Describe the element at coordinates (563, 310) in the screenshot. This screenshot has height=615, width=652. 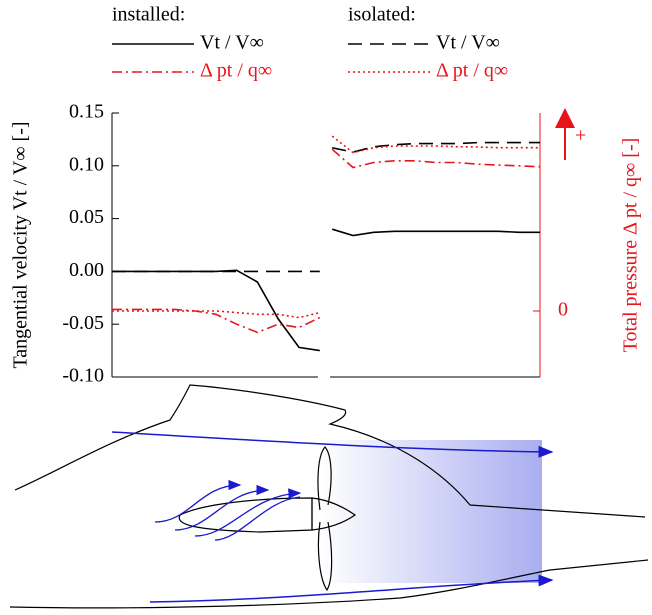
I see `y2-tick-label: 0` at that location.